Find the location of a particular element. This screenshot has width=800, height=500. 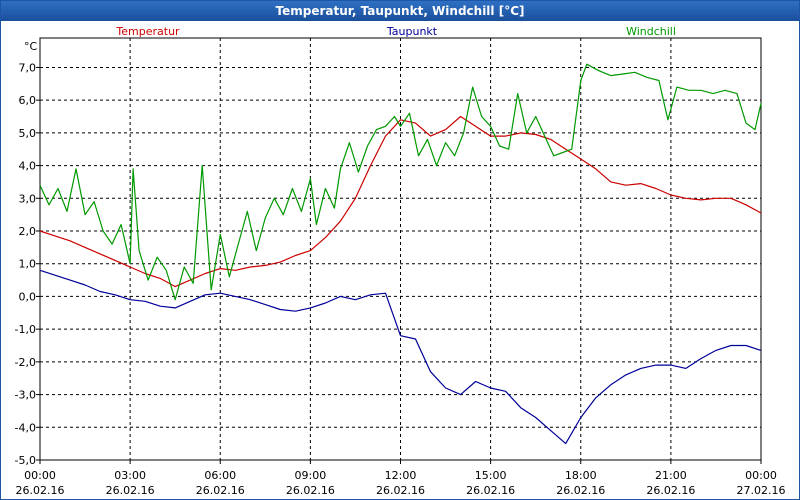

x-tick-time: 03:00 is located at coordinates (130, 475).